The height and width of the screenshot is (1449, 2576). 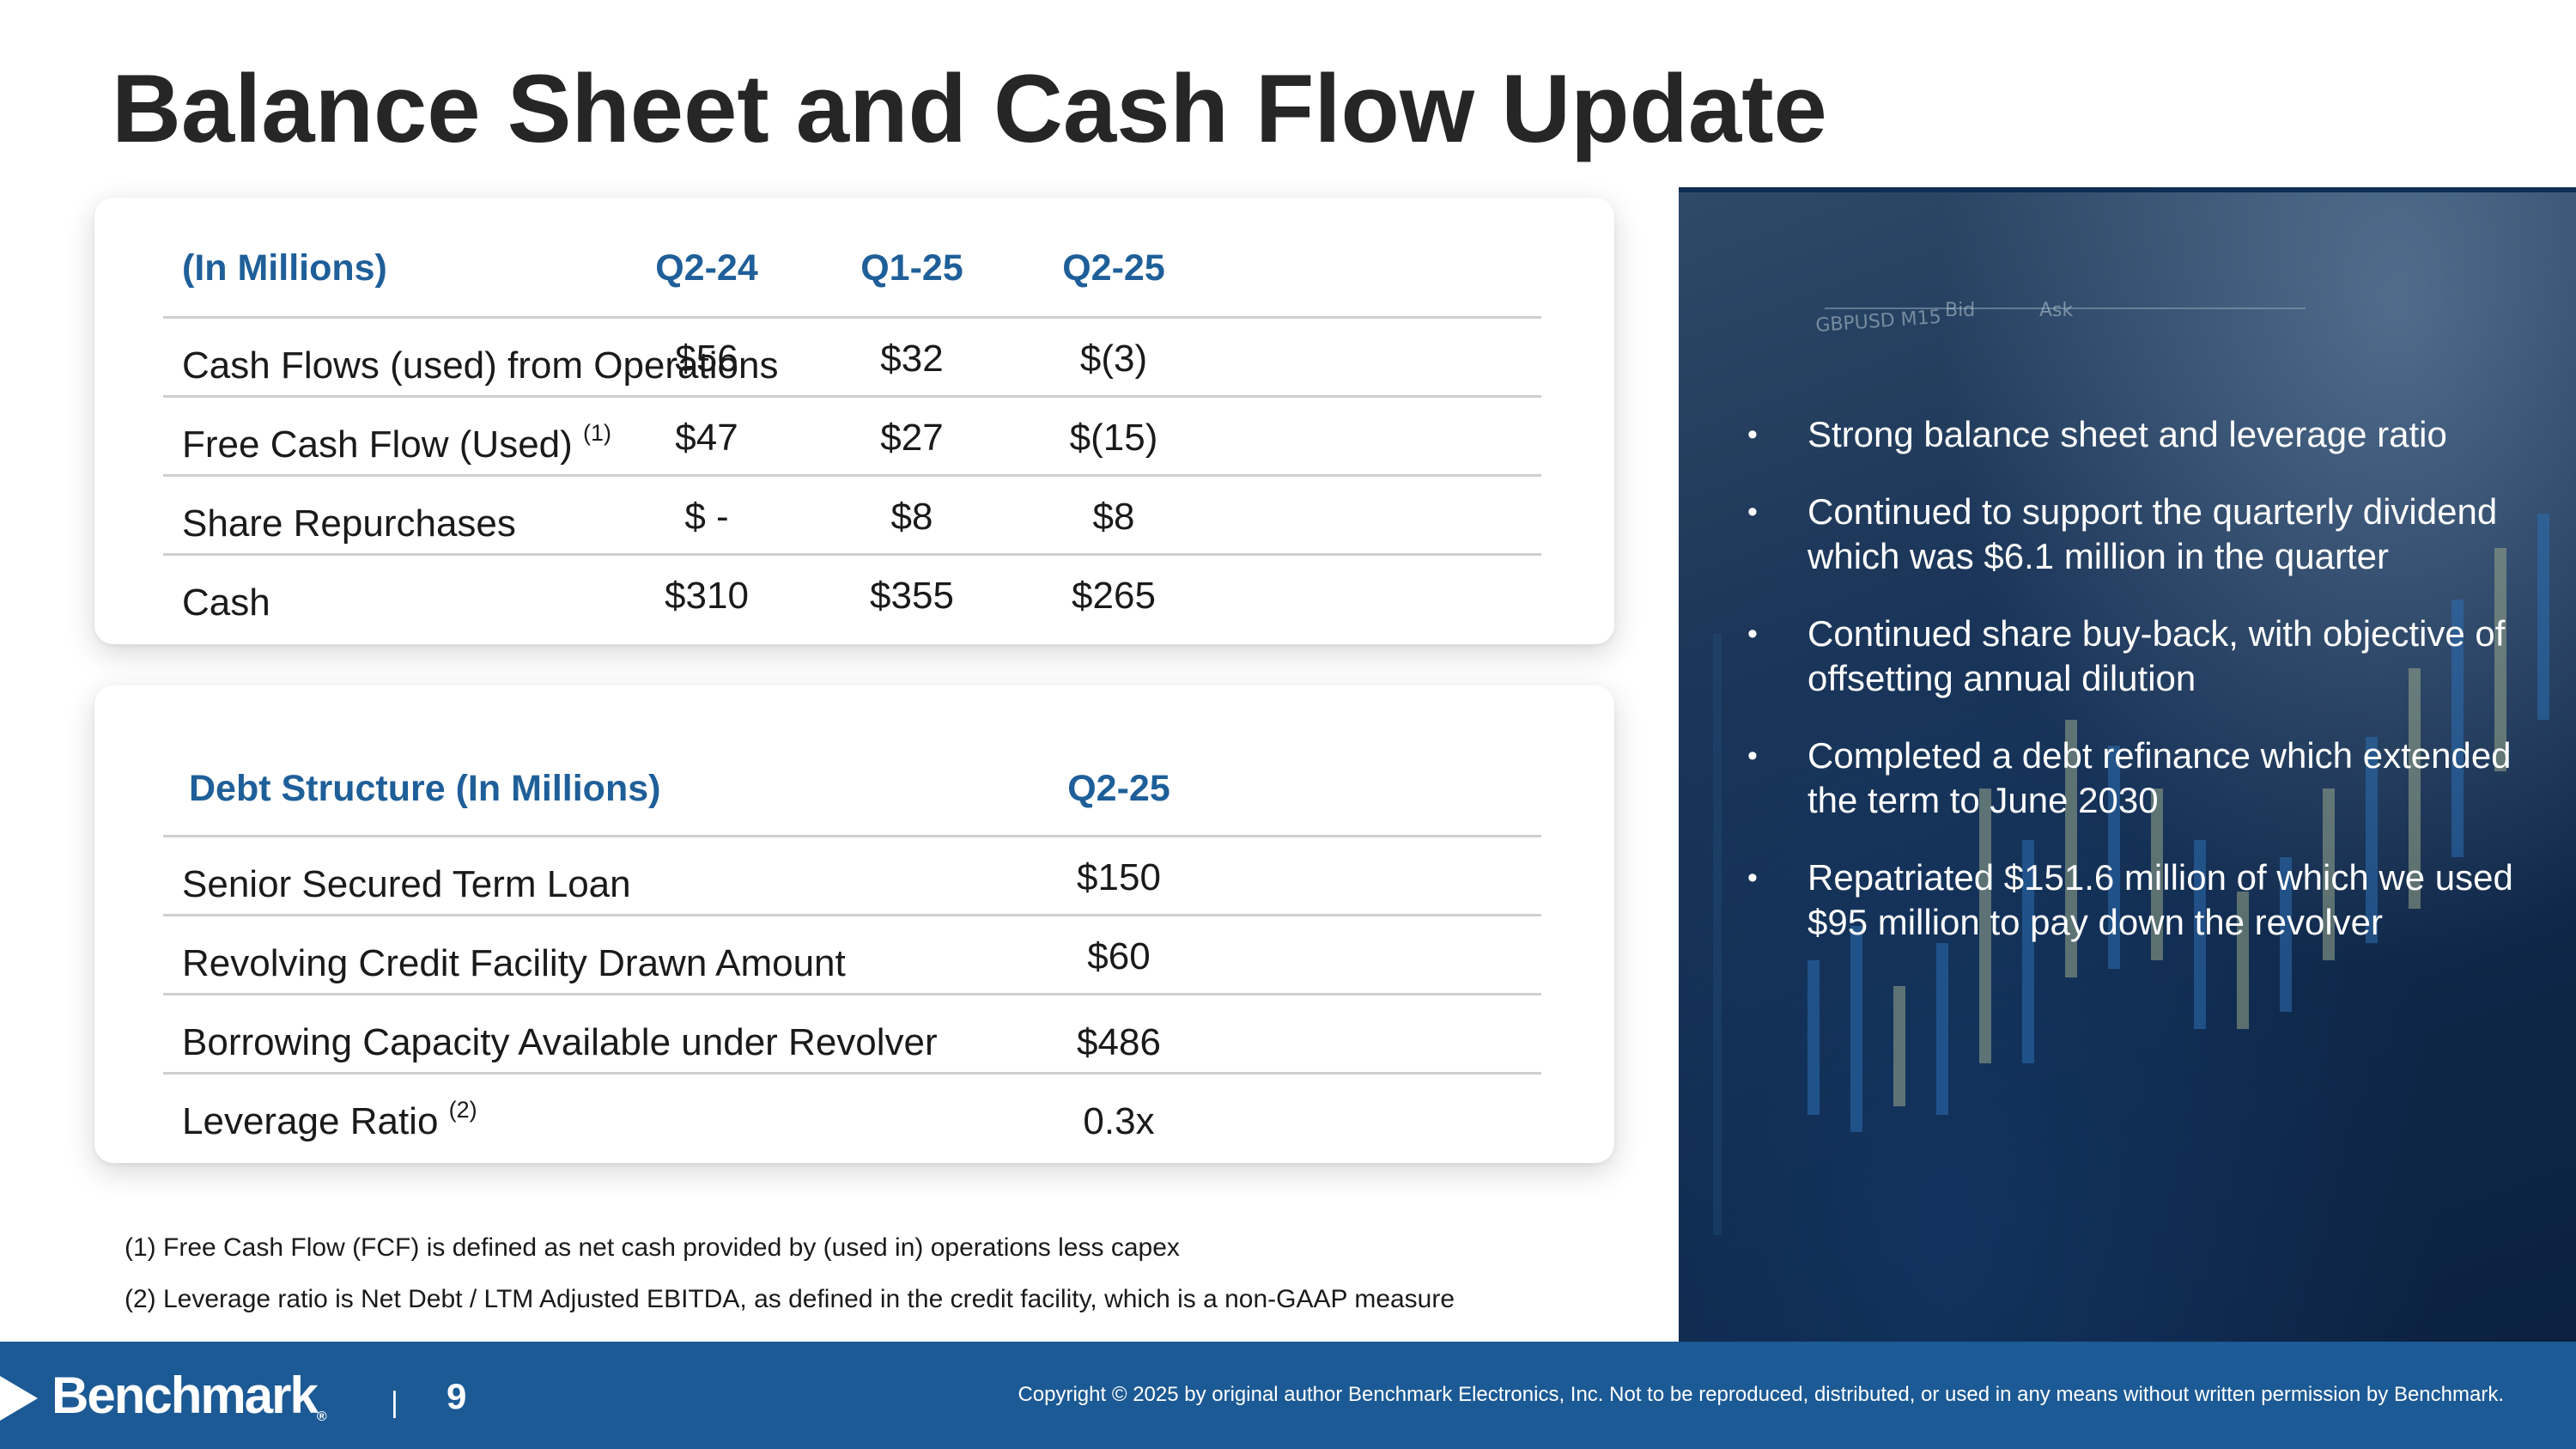 I want to click on debt-table-header: Debt Structure (In Millions) Q2-25, so click(x=852, y=793).